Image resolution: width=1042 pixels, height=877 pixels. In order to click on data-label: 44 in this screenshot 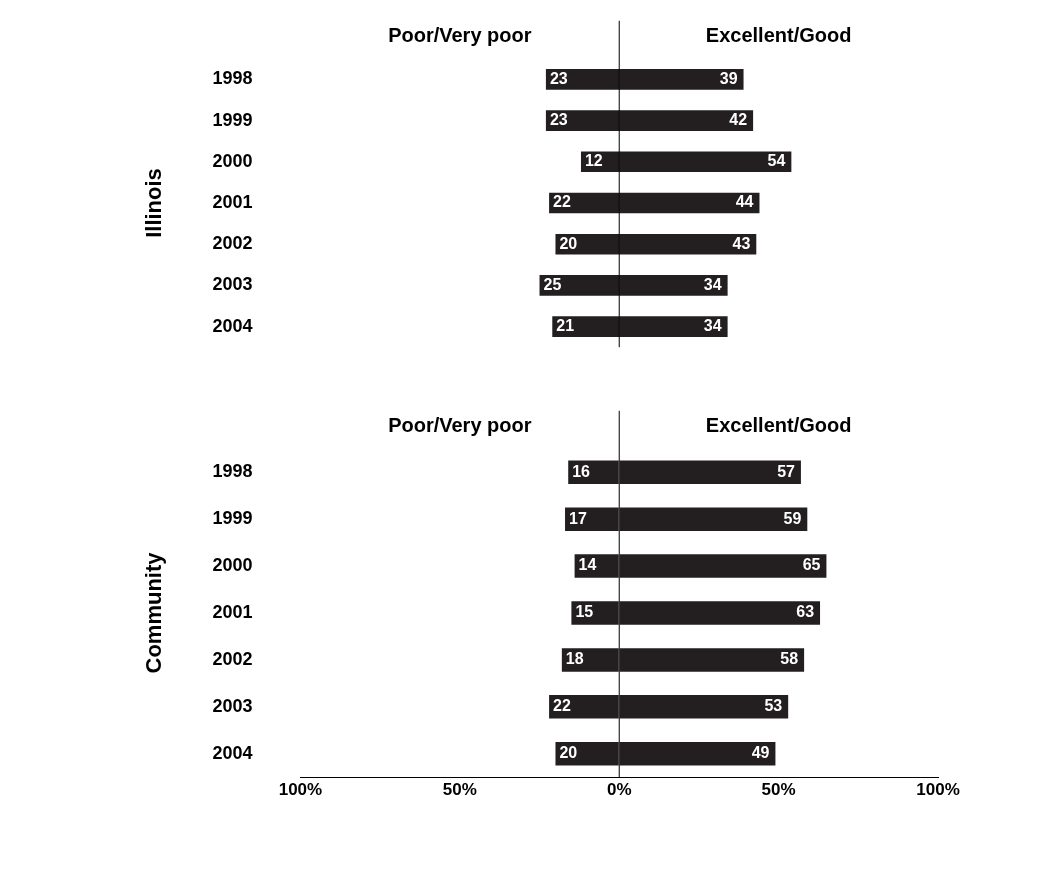, I will do `click(744, 202)`.